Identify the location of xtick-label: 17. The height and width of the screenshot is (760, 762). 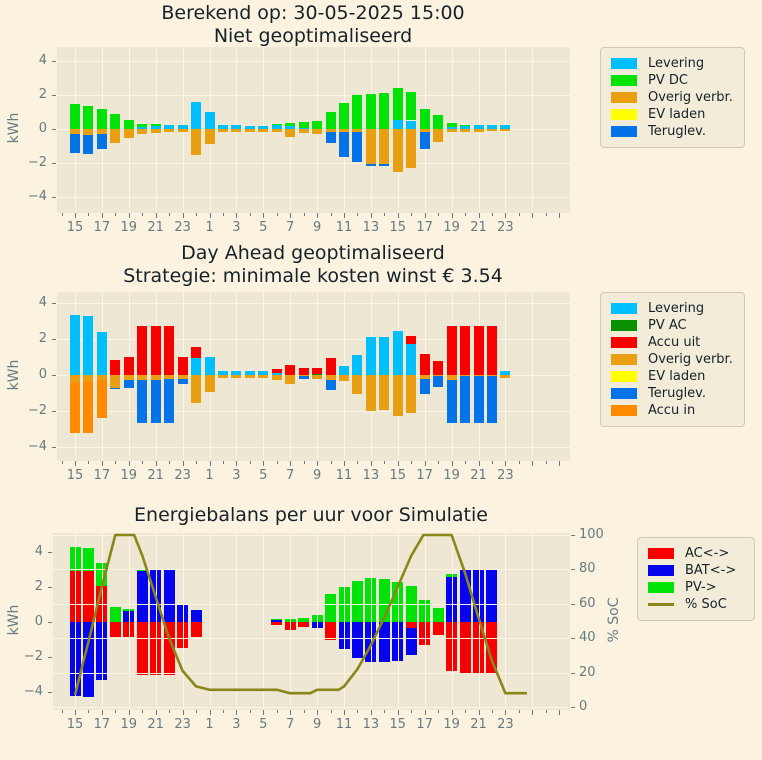
(424, 475).